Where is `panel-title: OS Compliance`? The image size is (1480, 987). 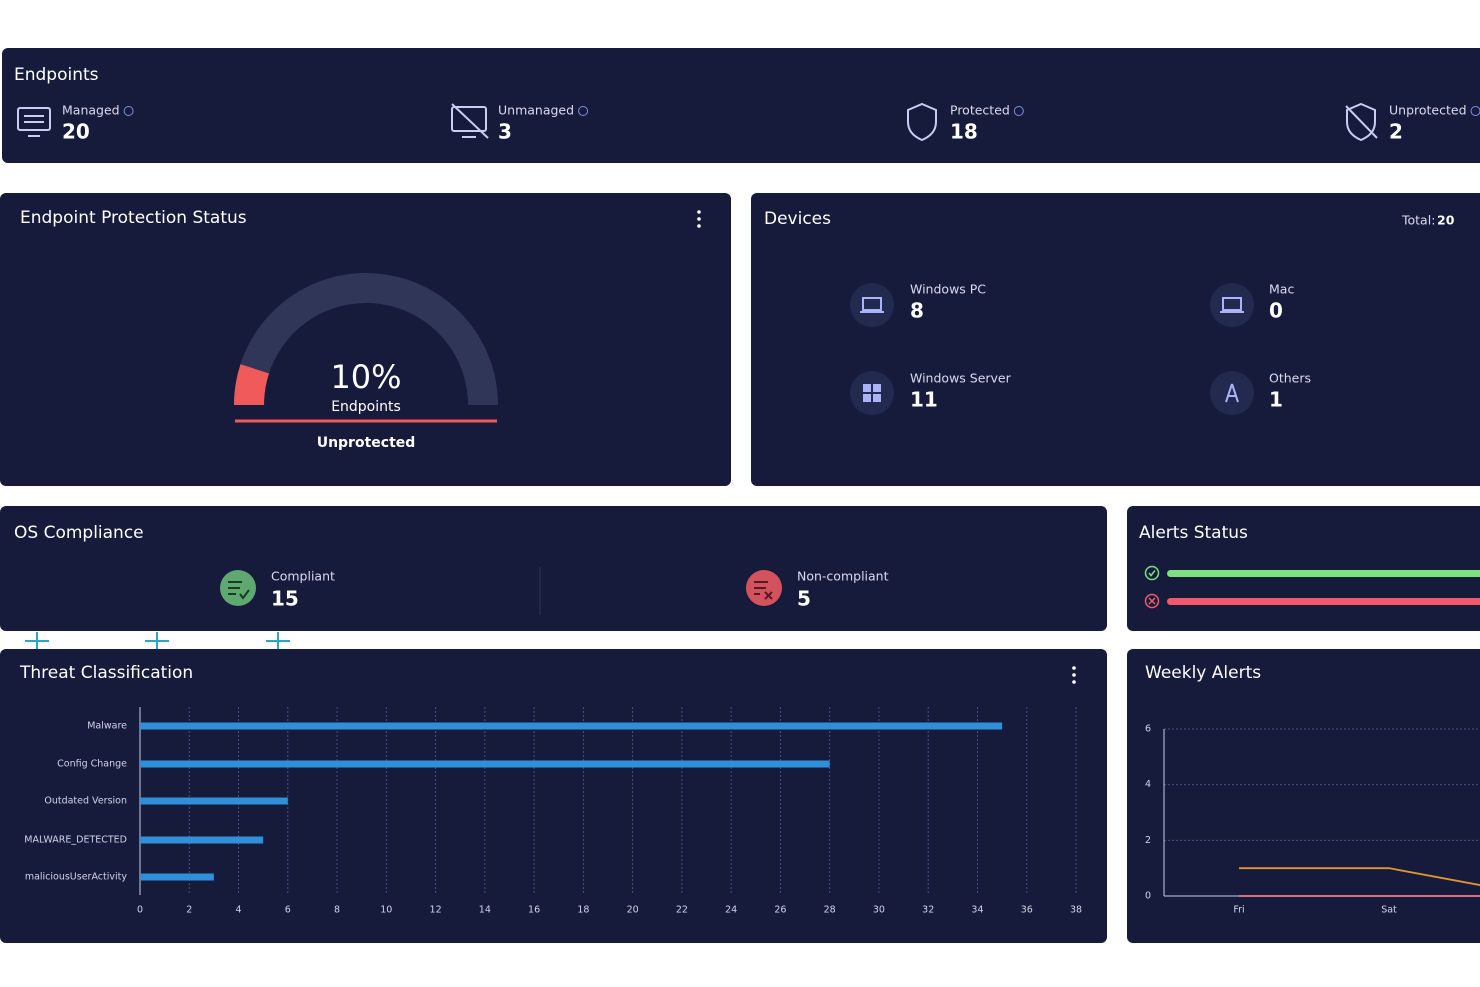
panel-title: OS Compliance is located at coordinates (79, 533).